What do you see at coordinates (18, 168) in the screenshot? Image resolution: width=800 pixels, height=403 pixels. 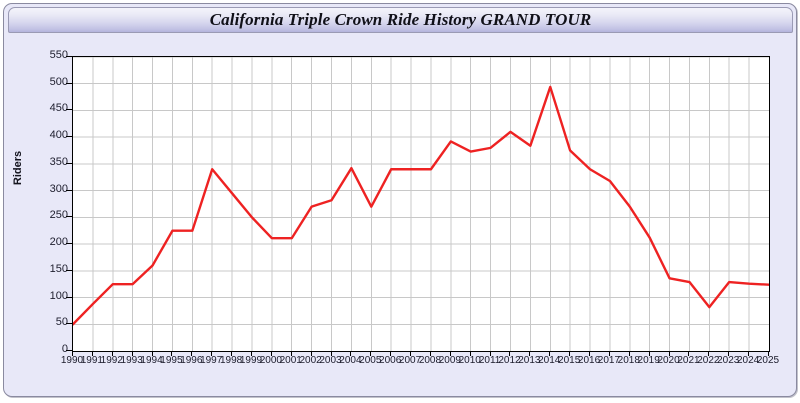 I see `y-axis-title: Riders` at bounding box center [18, 168].